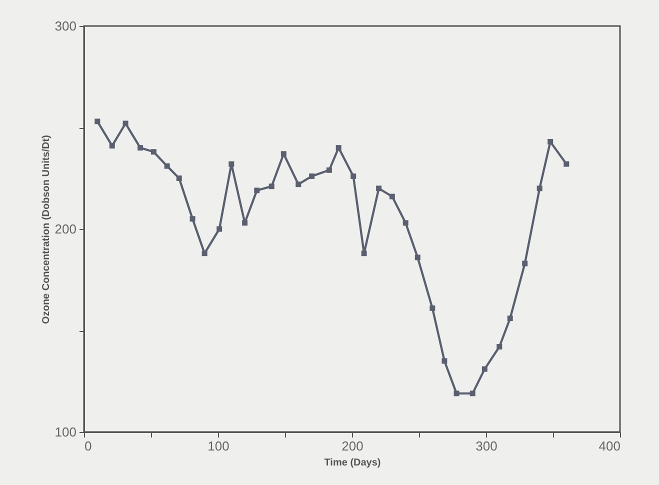  Describe the element at coordinates (46, 229) in the screenshot. I see `y-axis-title: Ozone Concentration (Dobson Units/Dt)` at that location.